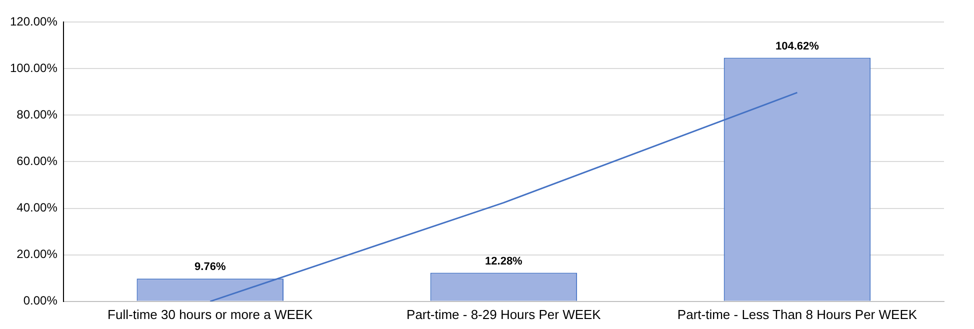  What do you see at coordinates (40, 301) in the screenshot?
I see `y-tick-label: 0.00%` at bounding box center [40, 301].